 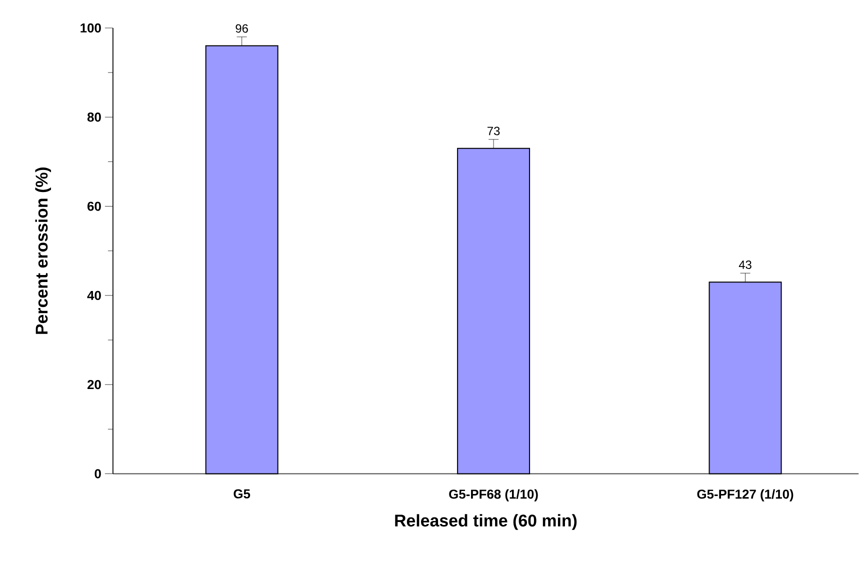 What do you see at coordinates (97, 473) in the screenshot?
I see `y-tick-label: 0` at bounding box center [97, 473].